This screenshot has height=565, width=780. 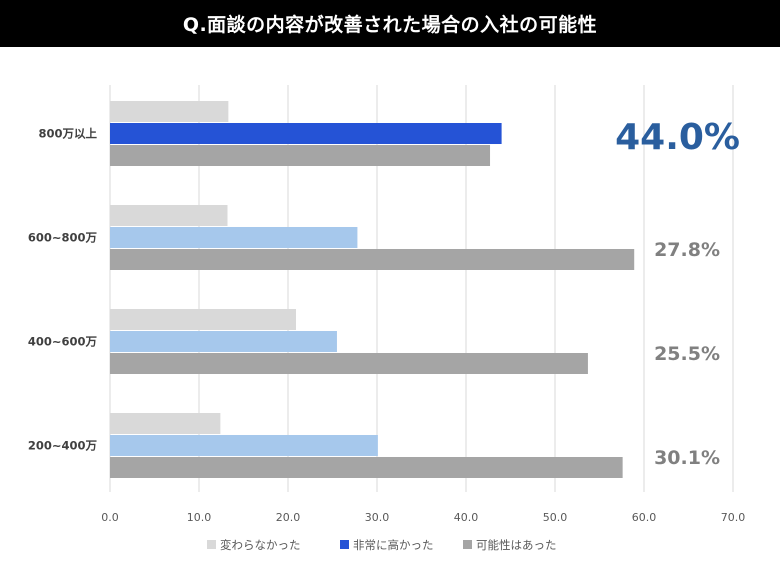 I want to click on chart-title-bar: Q.面談の内容が改善された場合の入社の可能性, so click(x=390, y=23).